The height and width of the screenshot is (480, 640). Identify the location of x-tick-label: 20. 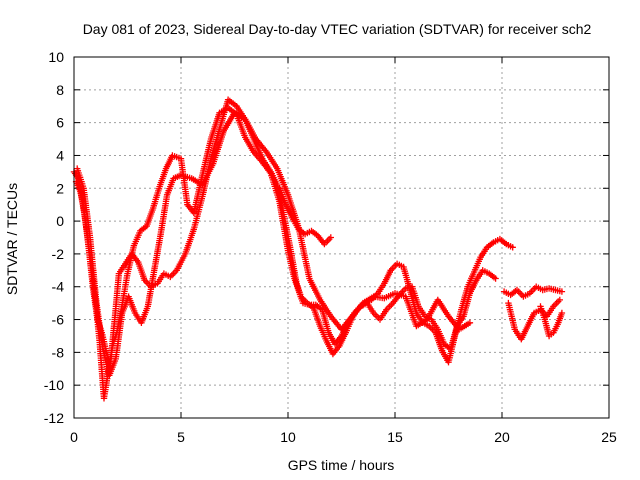
(502, 437).